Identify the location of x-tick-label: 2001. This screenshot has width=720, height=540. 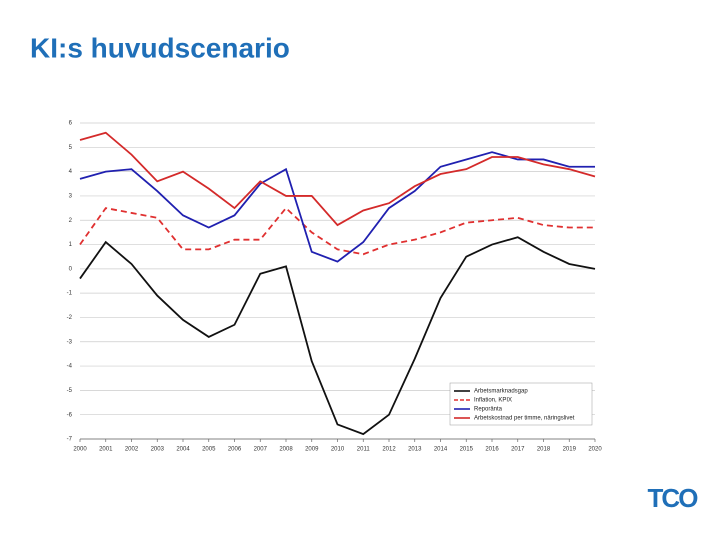
(106, 450).